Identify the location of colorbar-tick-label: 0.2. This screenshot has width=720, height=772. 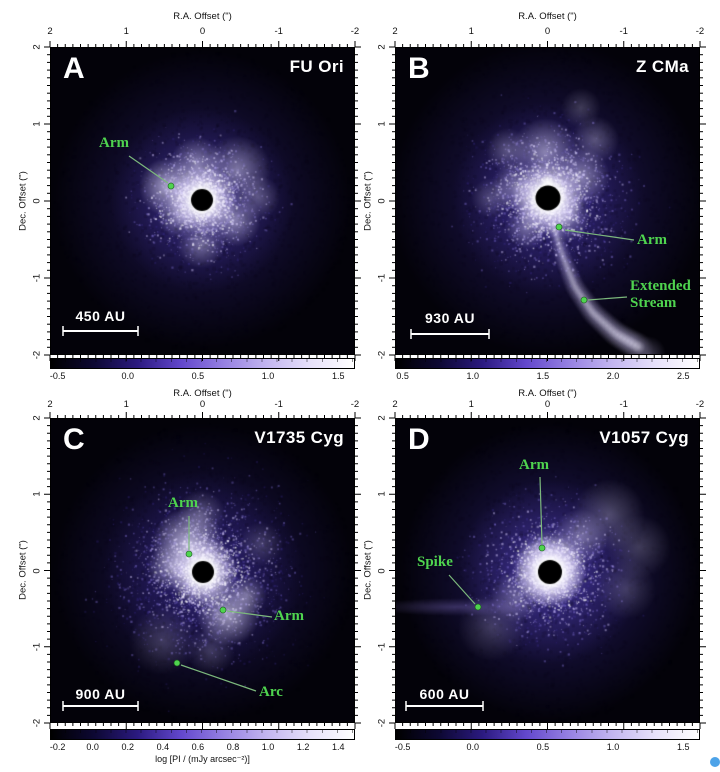
(128, 747).